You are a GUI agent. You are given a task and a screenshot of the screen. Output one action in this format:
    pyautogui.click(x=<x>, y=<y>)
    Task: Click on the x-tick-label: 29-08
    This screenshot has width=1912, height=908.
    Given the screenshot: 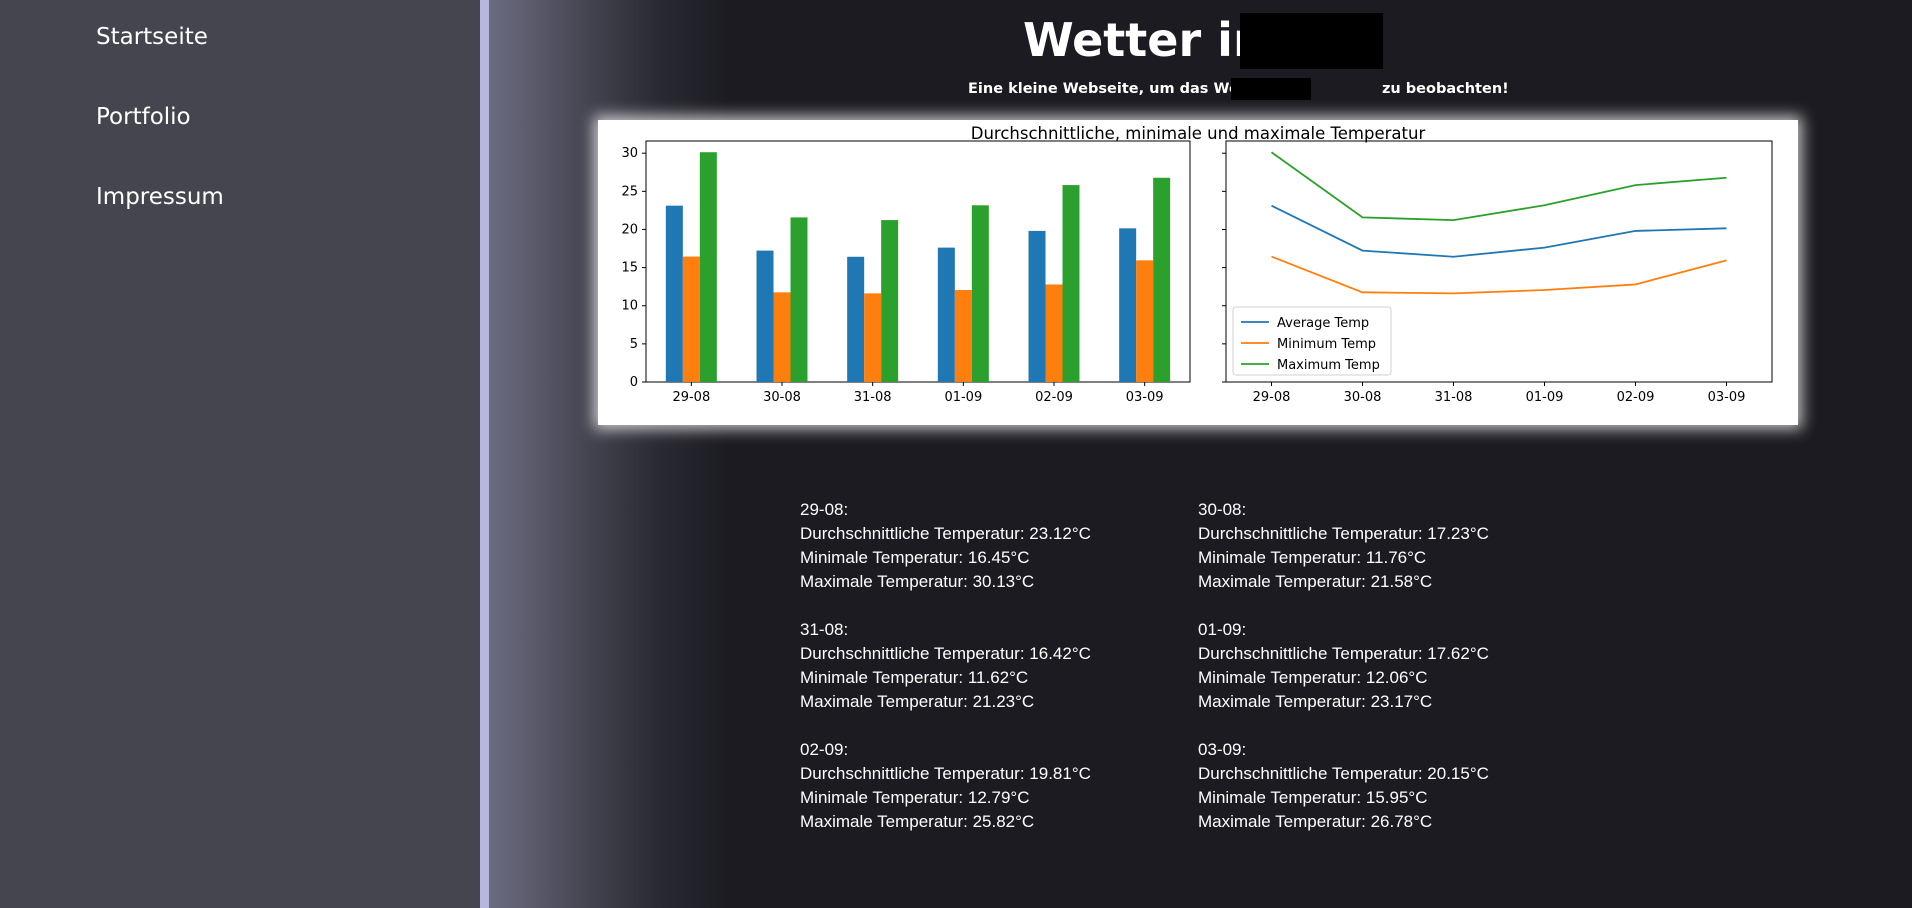 What is the action you would take?
    pyautogui.click(x=691, y=397)
    